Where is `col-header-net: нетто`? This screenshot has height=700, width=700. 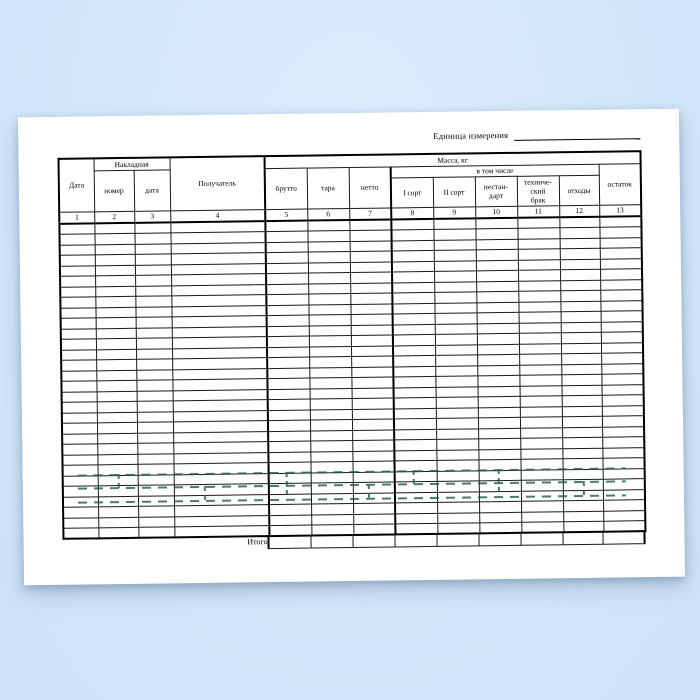
col-header-net: нетто is located at coordinates (370, 187).